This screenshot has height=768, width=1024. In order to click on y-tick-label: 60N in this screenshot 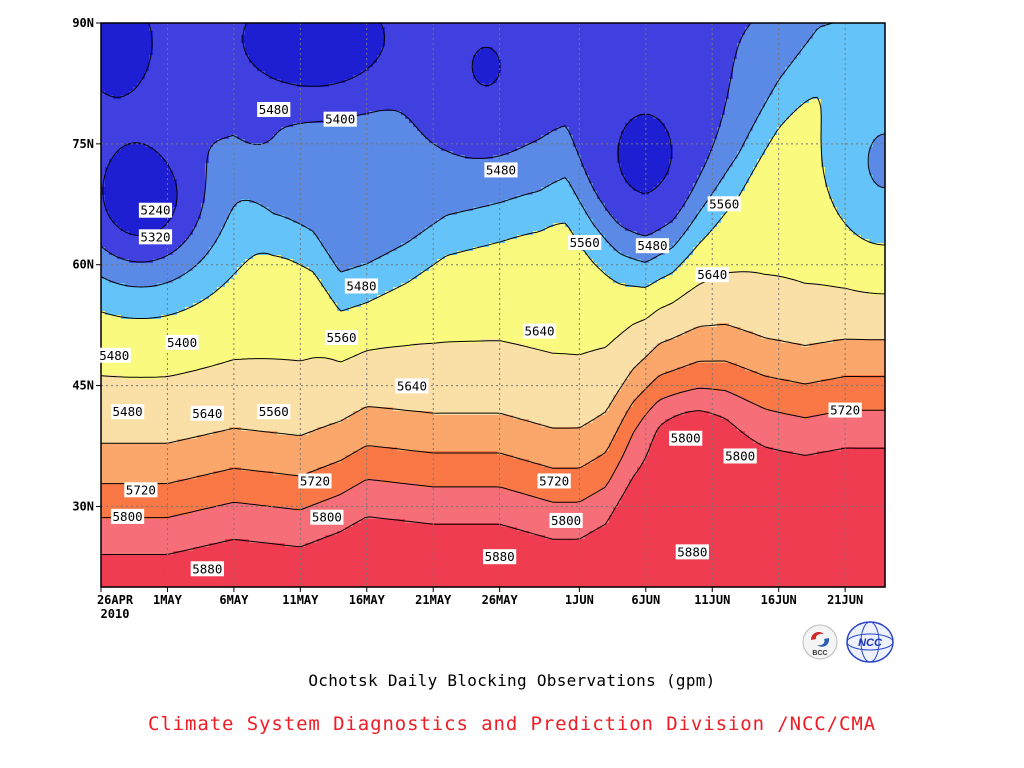, I will do `click(83, 265)`.